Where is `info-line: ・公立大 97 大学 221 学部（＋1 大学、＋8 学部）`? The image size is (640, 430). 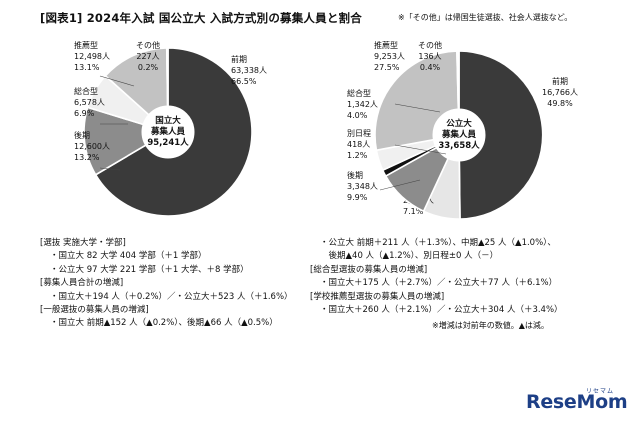
info-line: ・公立大 97 大学 221 学部（＋1 大学、＋8 学部） is located at coordinates (149, 269).